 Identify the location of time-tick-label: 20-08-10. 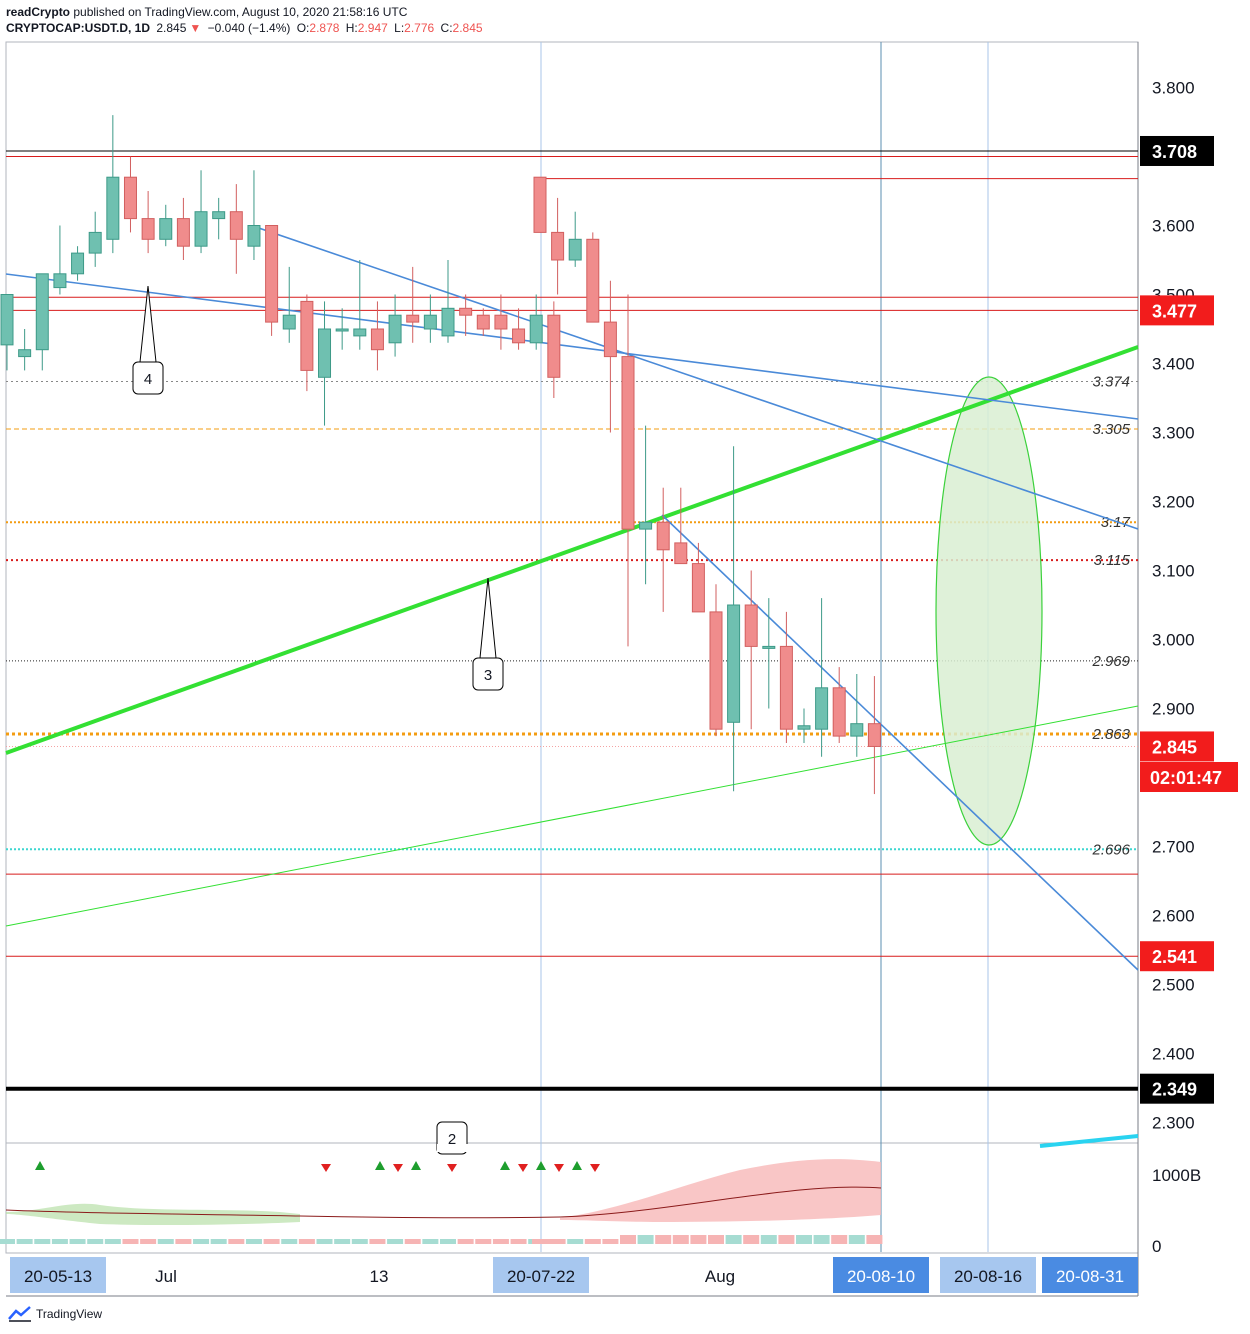
(881, 1276).